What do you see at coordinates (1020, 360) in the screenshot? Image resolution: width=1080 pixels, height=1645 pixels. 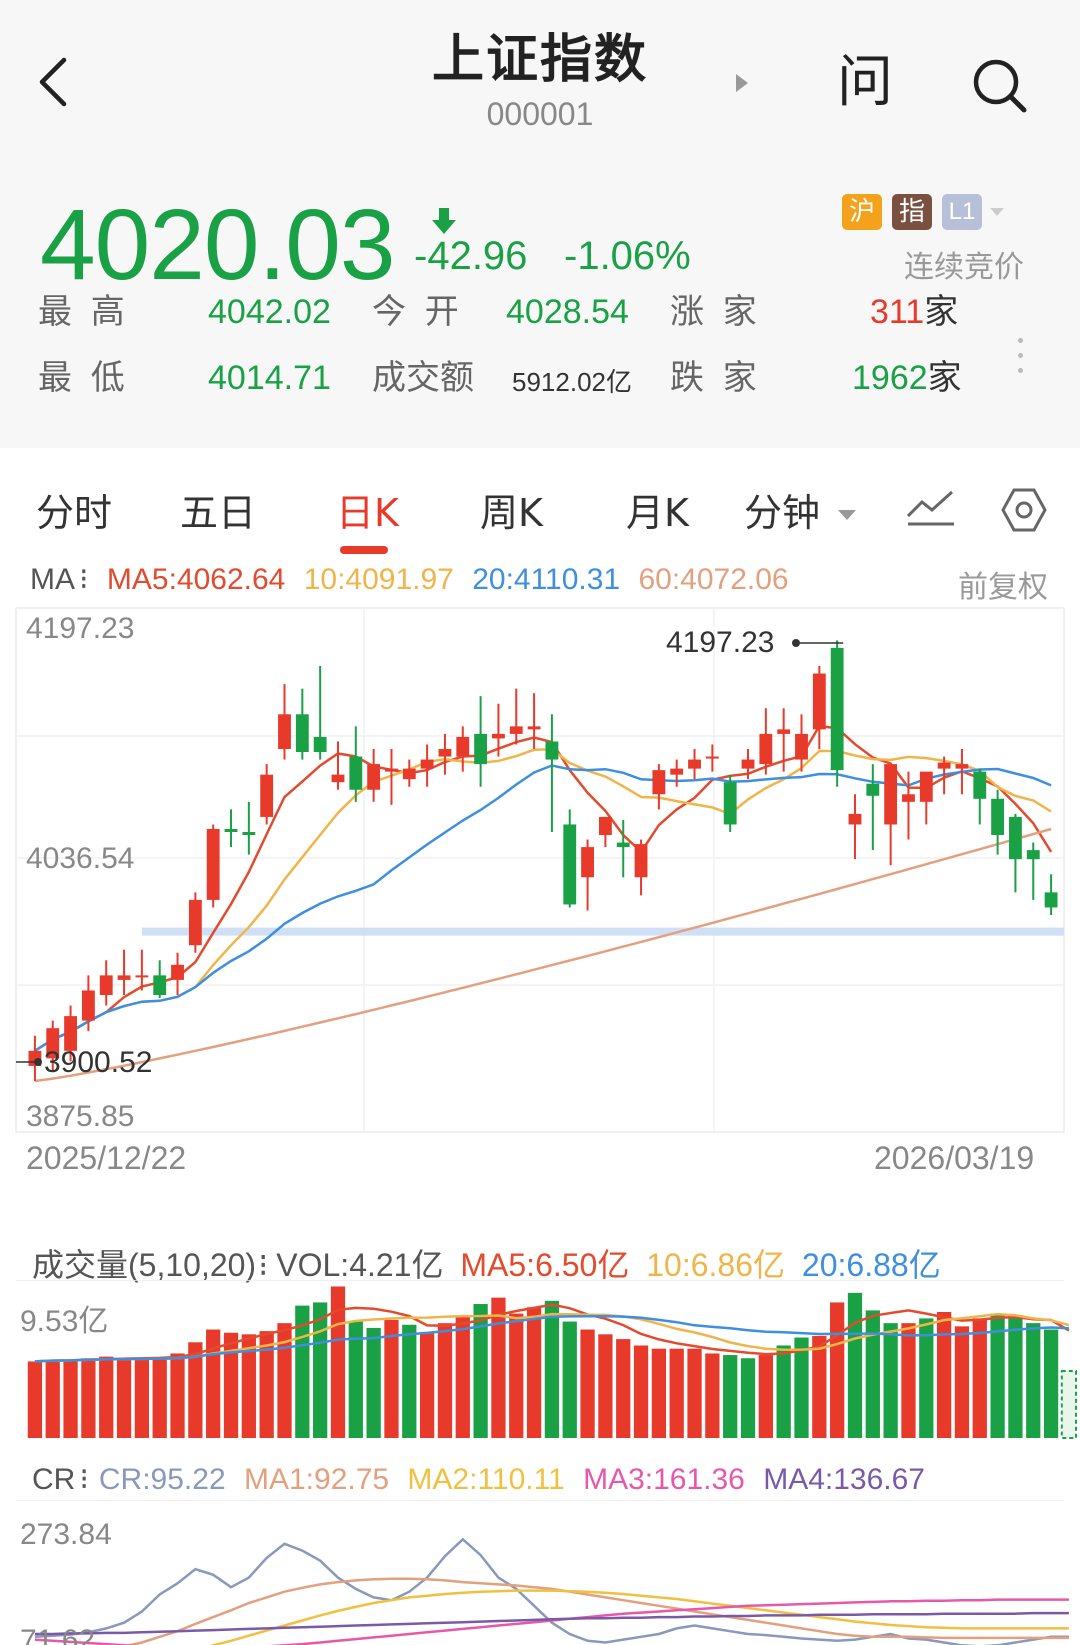 I see `more-stats-icon` at bounding box center [1020, 360].